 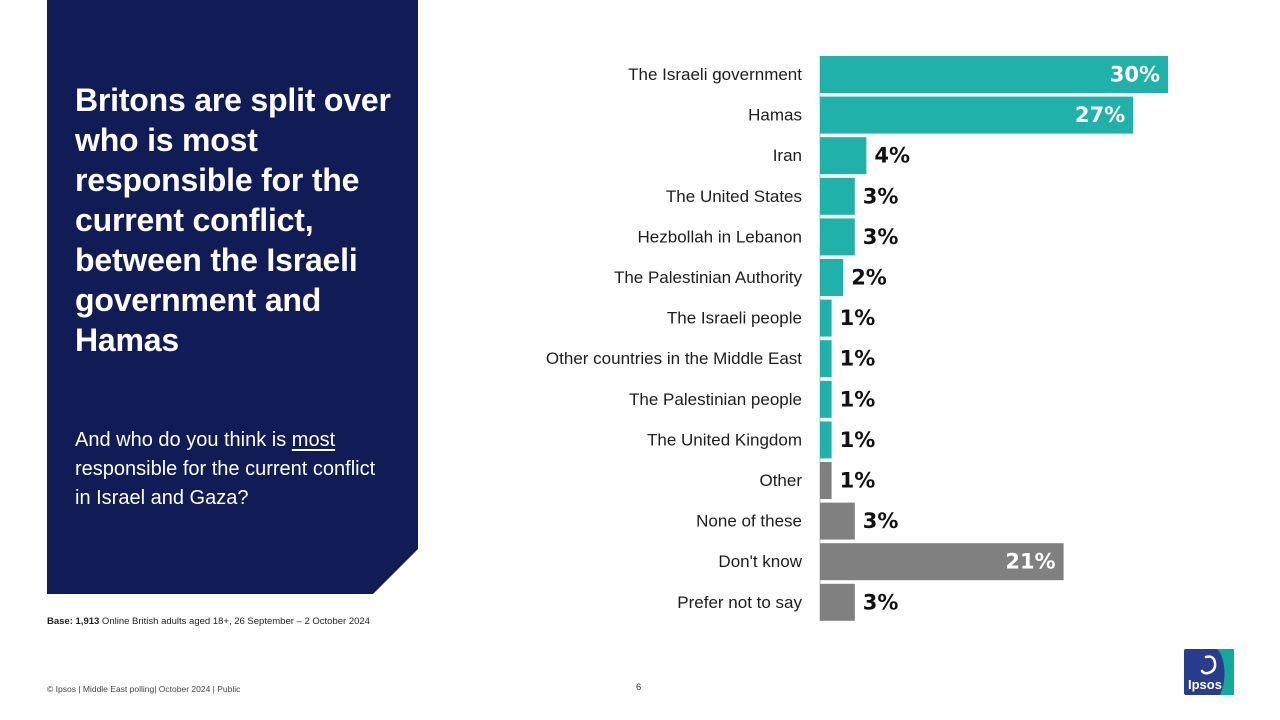 I want to click on value-label: 21%, so click(x=1030, y=562).